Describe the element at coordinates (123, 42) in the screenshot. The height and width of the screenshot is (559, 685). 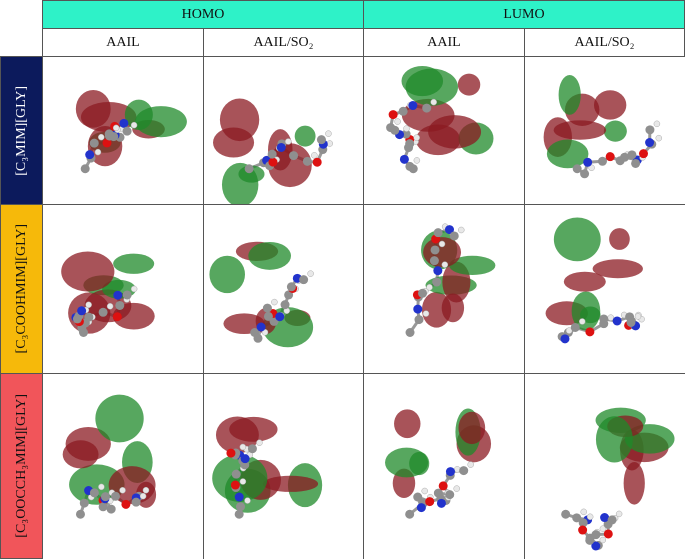
I see `column-header: AAIL` at that location.